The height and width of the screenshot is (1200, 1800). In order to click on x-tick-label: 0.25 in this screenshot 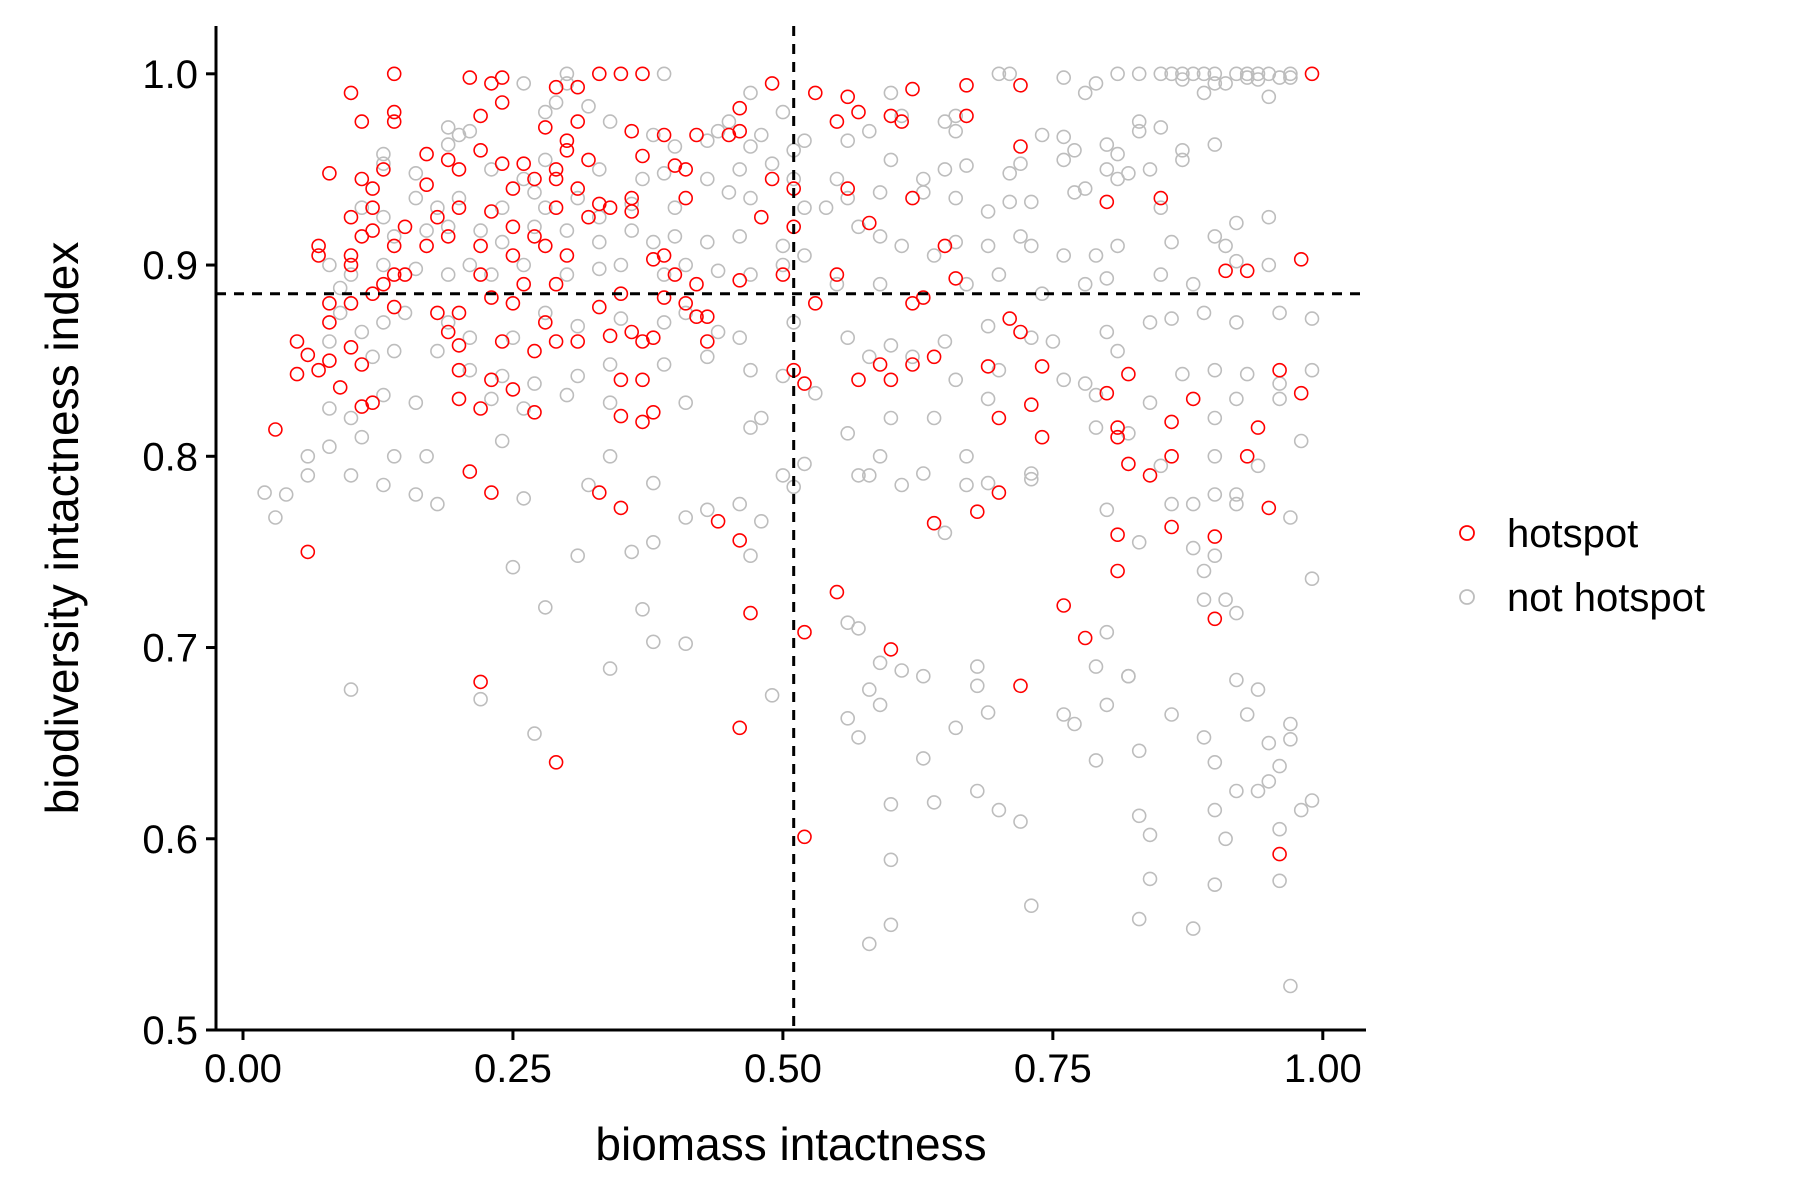, I will do `click(513, 1069)`.